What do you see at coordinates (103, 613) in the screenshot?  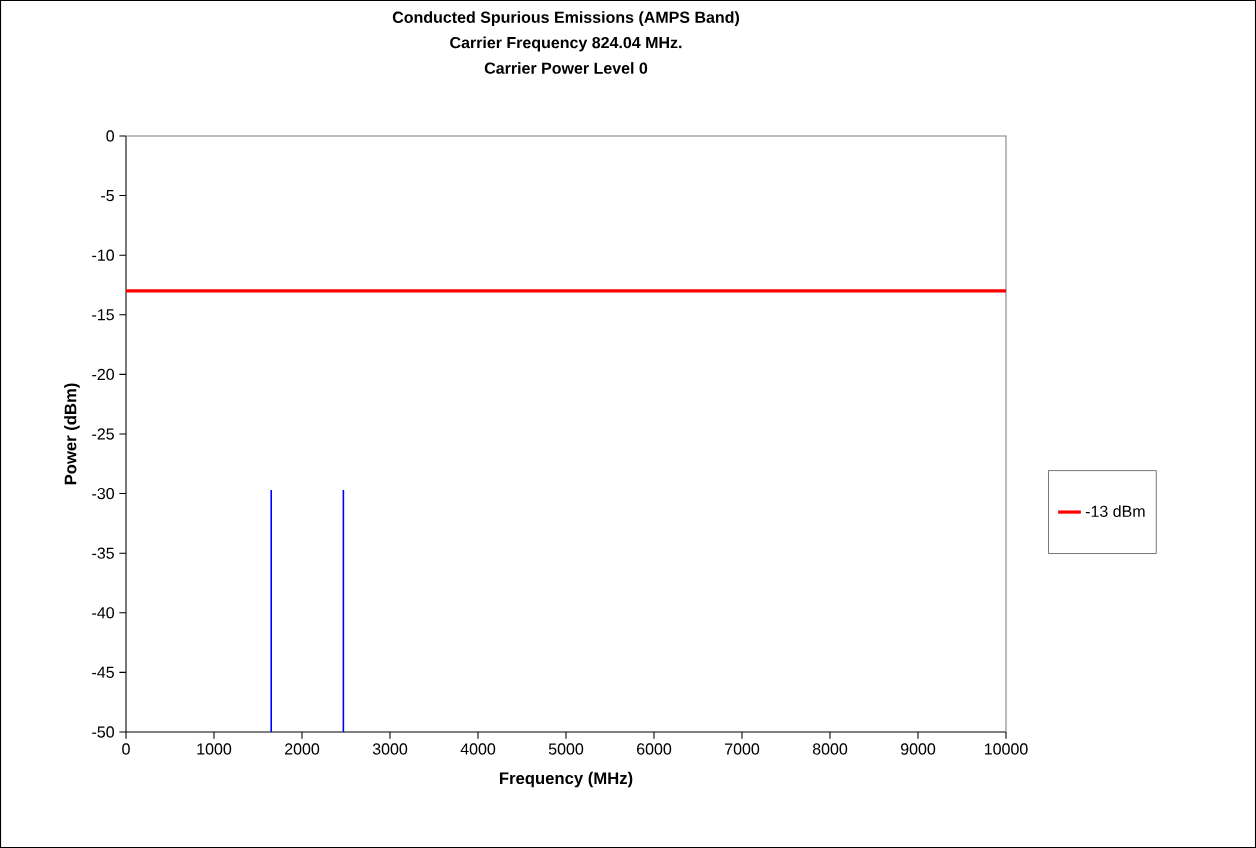 I see `y-tick-label: -40` at bounding box center [103, 613].